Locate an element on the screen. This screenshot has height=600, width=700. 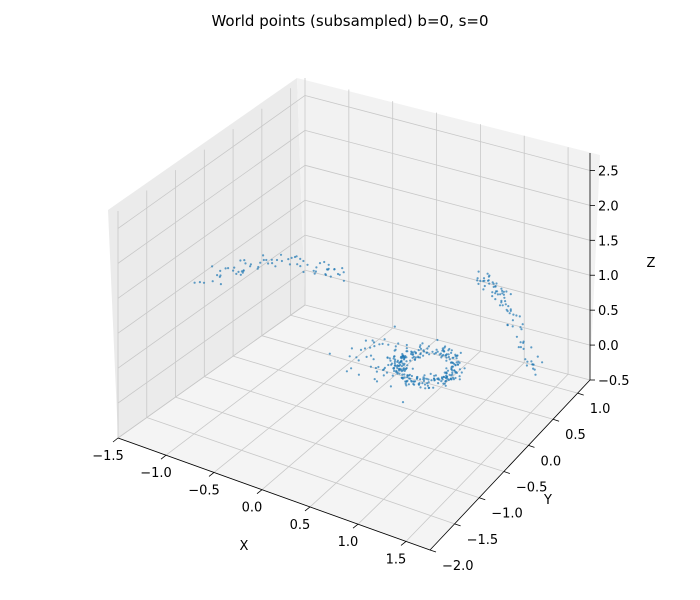
x-tick-mark is located at coordinates (307, 509).